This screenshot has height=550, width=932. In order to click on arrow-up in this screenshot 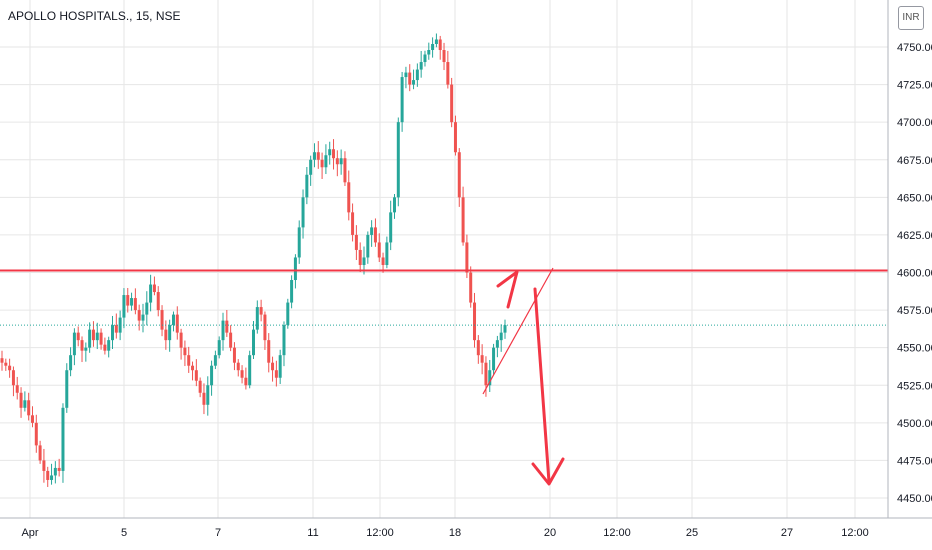, I will do `click(507, 289)`.